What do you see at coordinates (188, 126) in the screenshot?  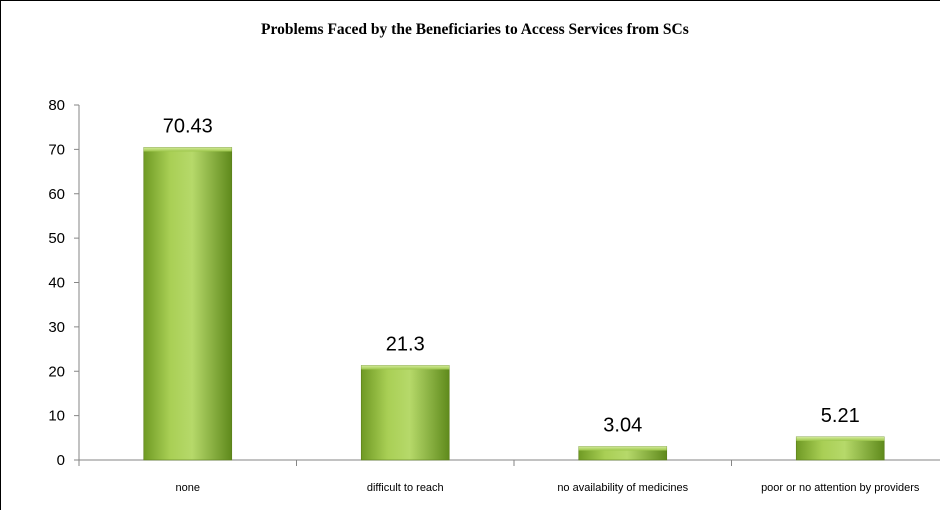 I see `data-label: 70.43` at bounding box center [188, 126].